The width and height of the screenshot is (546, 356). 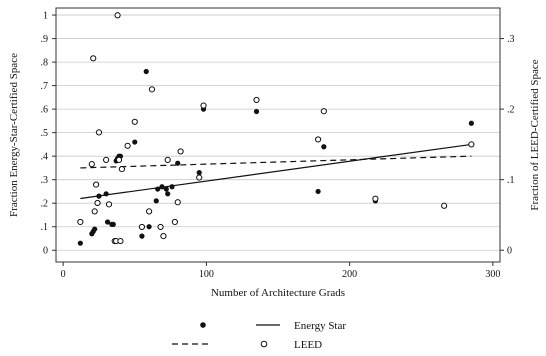 What do you see at coordinates (45, 16) in the screenshot?
I see `y-left-tick-label: 1` at bounding box center [45, 16].